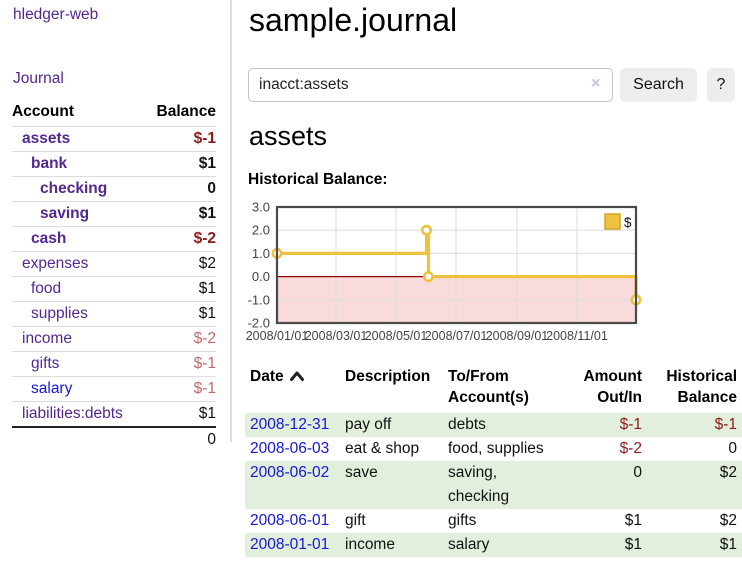  Describe the element at coordinates (658, 85) in the screenshot. I see `search-button: Search` at that location.